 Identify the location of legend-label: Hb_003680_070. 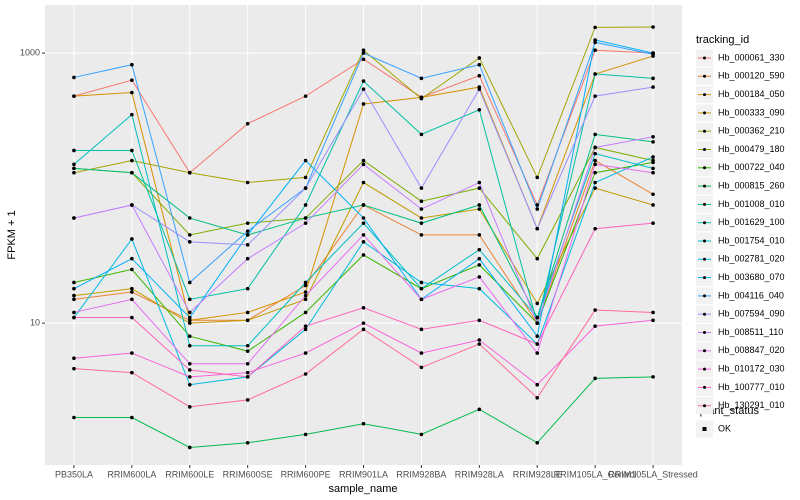
(751, 277).